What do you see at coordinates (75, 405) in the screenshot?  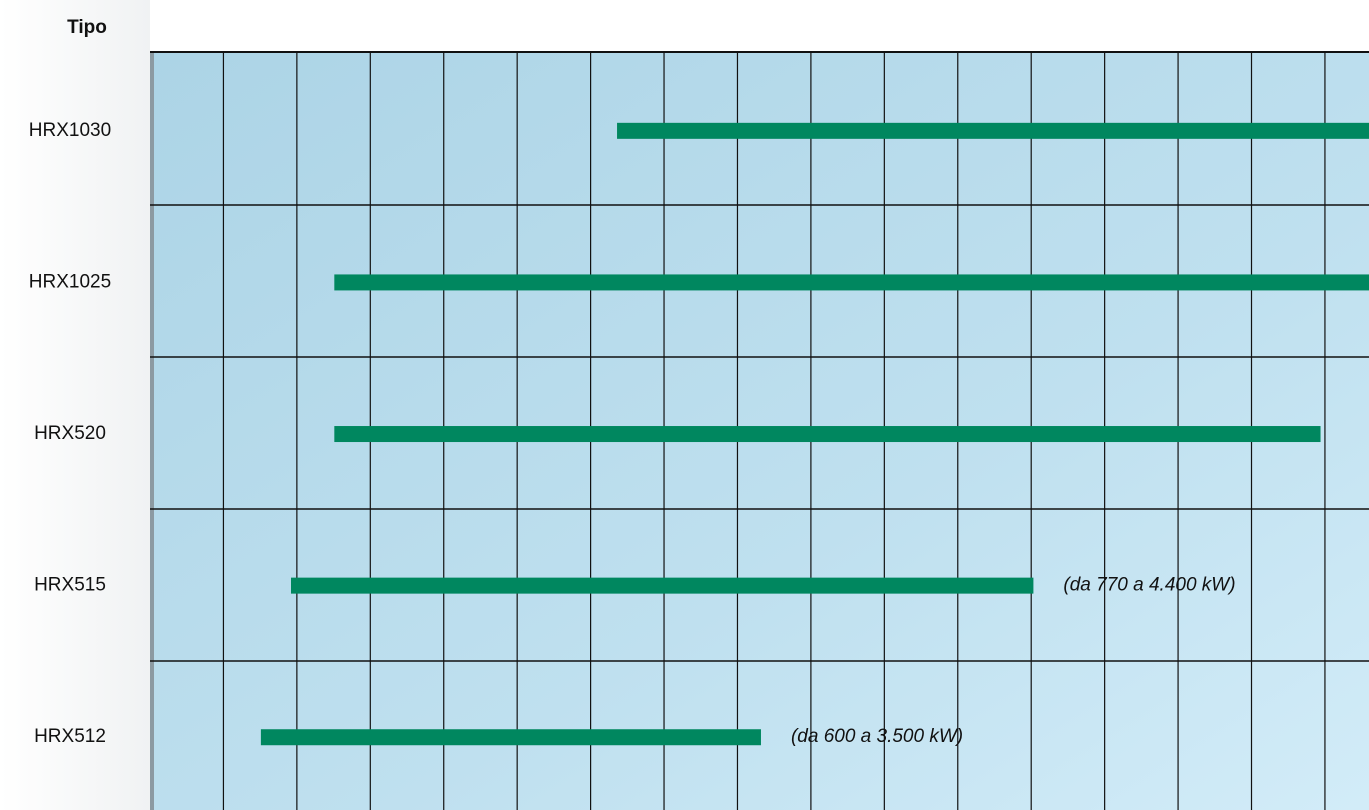 I see `side-panel` at bounding box center [75, 405].